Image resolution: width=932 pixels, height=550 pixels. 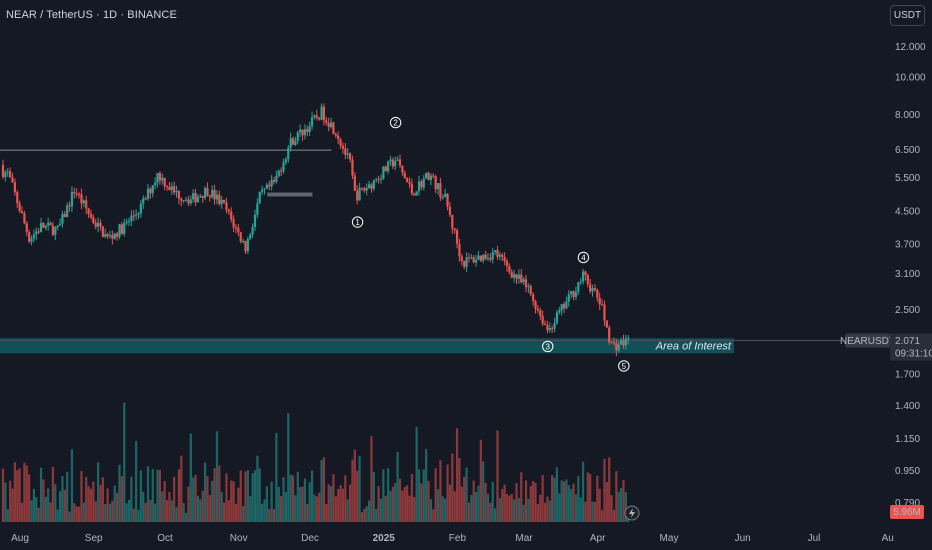 I want to click on lightning-glyph, so click(x=632, y=513).